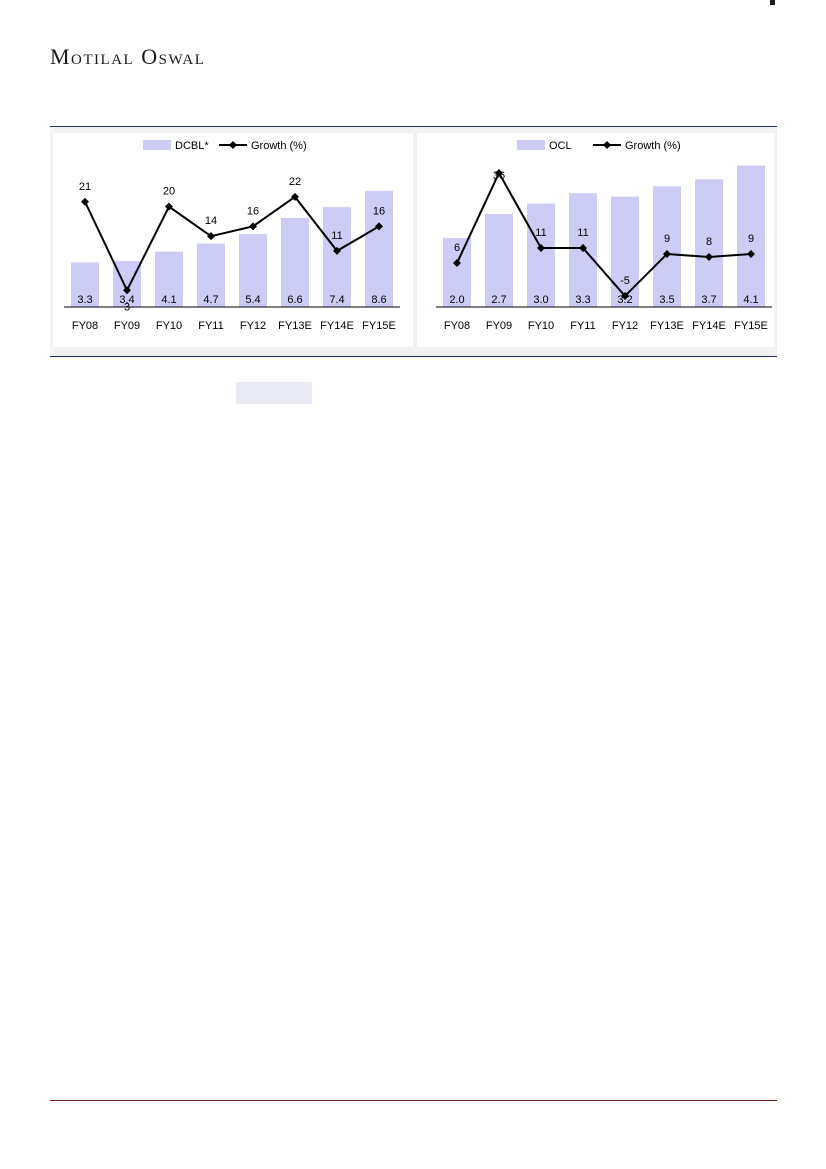 This screenshot has width=826, height=1169. I want to click on corner-mark, so click(772, 2).